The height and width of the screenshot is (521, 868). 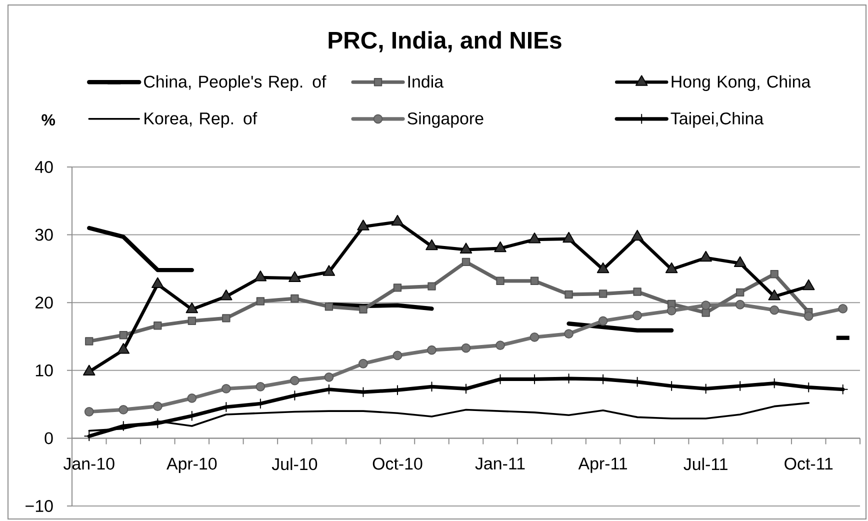 What do you see at coordinates (603, 465) in the screenshot?
I see `x-tick-label: Apr-11` at bounding box center [603, 465].